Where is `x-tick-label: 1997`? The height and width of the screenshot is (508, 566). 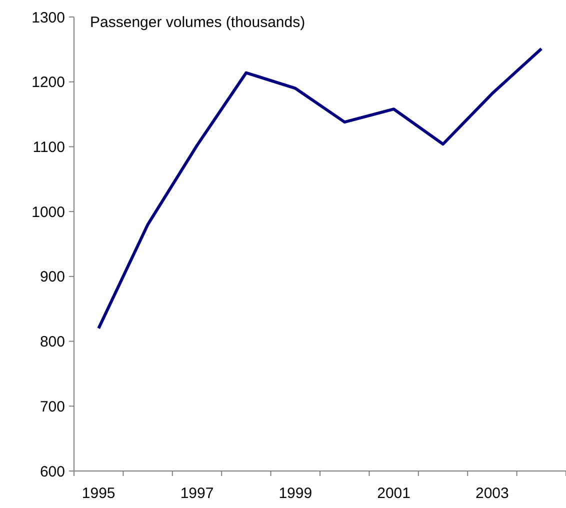
x-tick-label: 1997 is located at coordinates (197, 493).